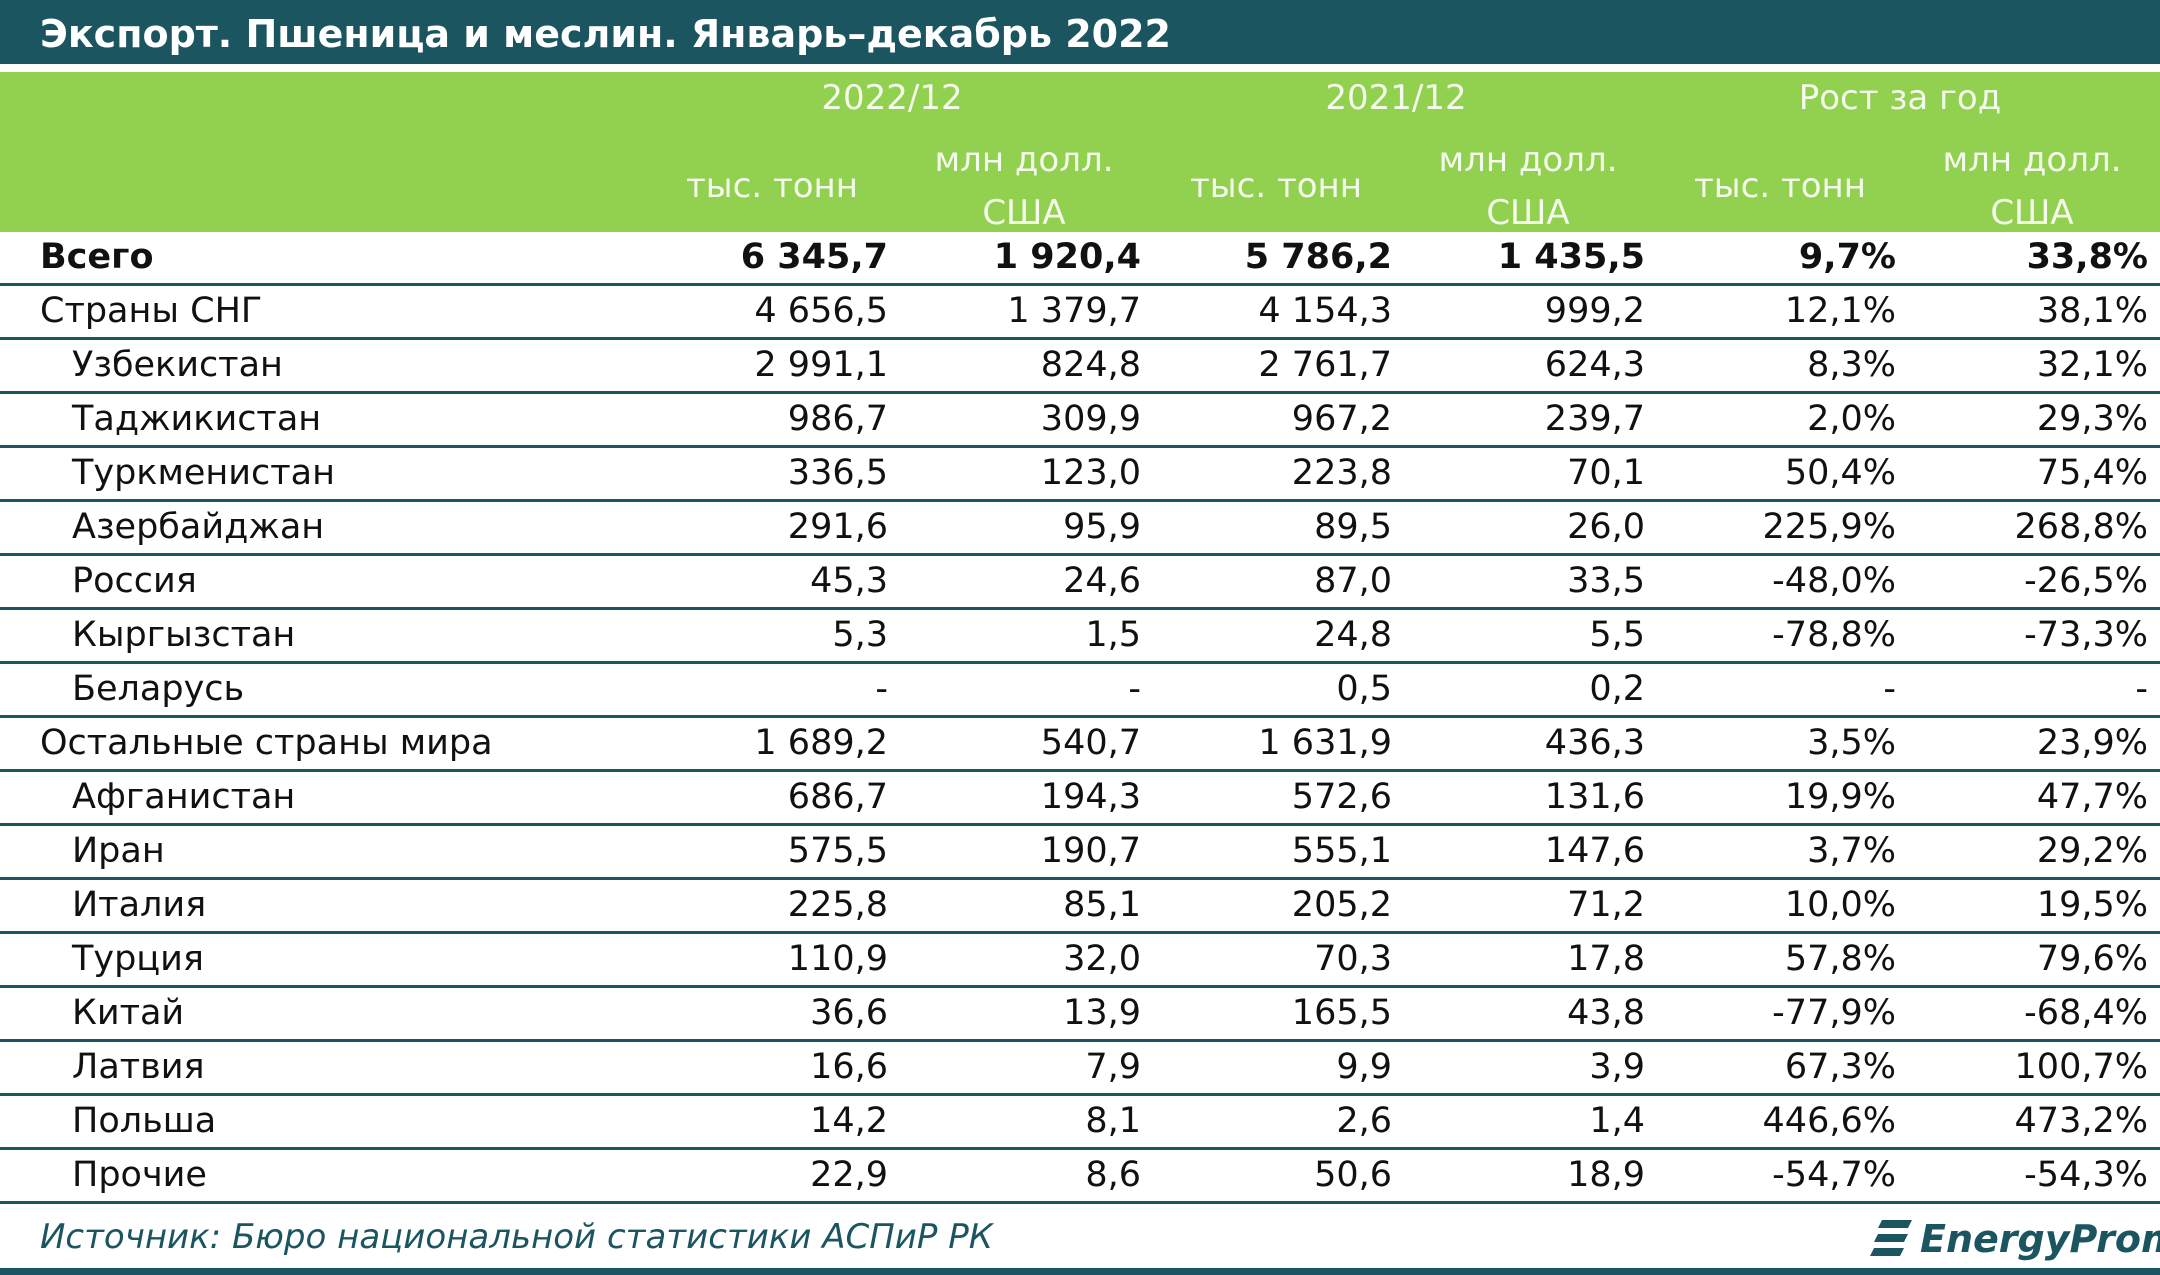 This screenshot has height=1275, width=2160. I want to click on cell-value: 986,7, so click(837, 419).